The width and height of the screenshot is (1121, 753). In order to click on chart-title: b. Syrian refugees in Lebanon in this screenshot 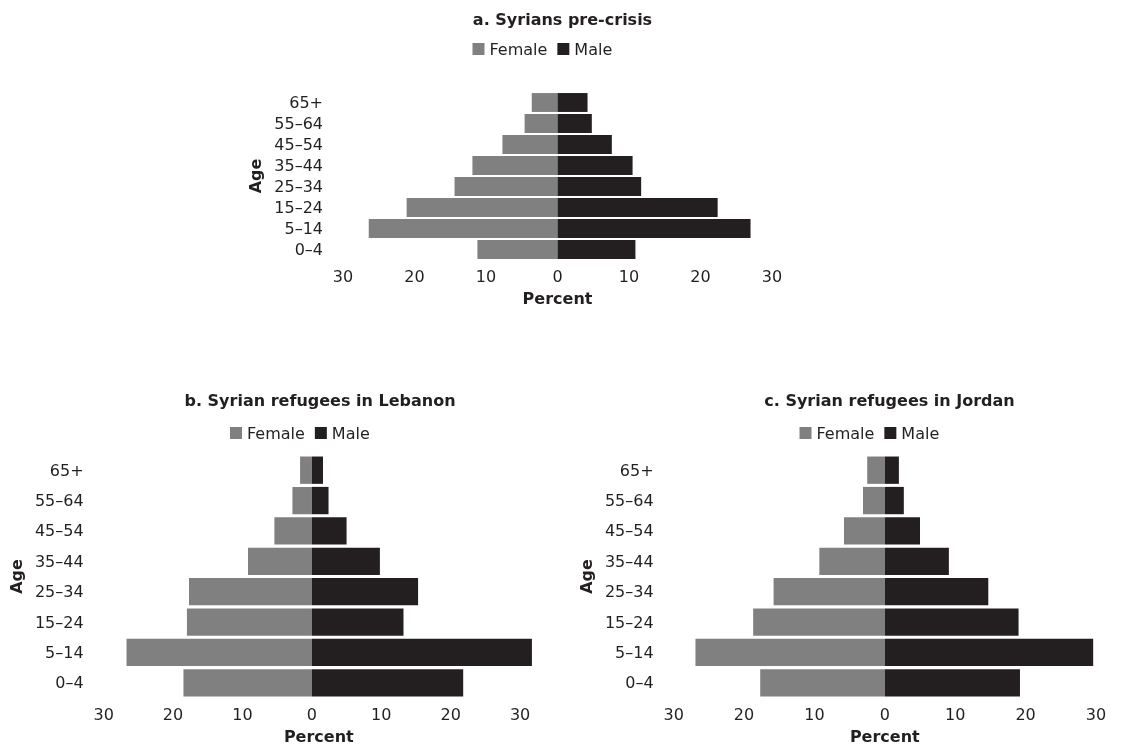, I will do `click(320, 400)`.